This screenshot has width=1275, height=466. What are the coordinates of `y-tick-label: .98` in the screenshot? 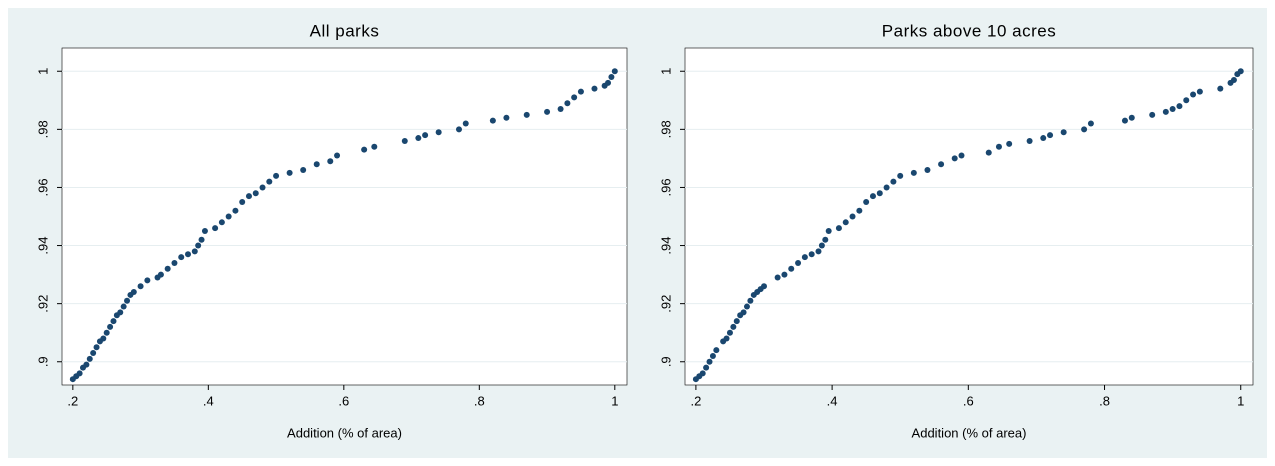 It's located at (42, 129).